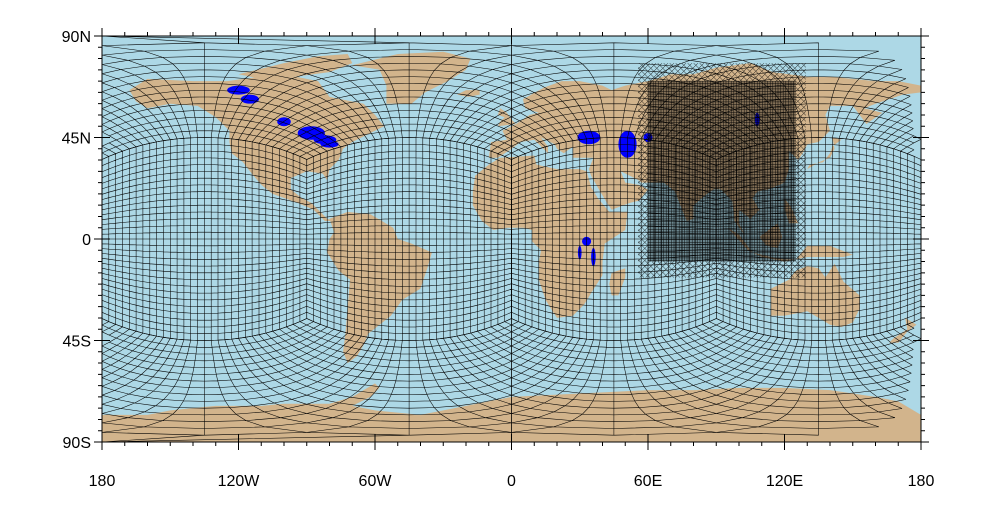 Image resolution: width=990 pixels, height=514 pixels. What do you see at coordinates (511, 481) in the screenshot?
I see `lon-tick-label: 0` at bounding box center [511, 481].